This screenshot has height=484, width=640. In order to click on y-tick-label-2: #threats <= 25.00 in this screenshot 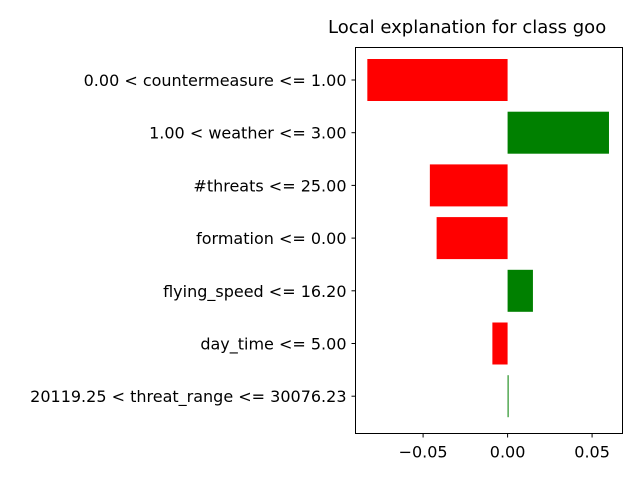, I will do `click(269, 185)`.